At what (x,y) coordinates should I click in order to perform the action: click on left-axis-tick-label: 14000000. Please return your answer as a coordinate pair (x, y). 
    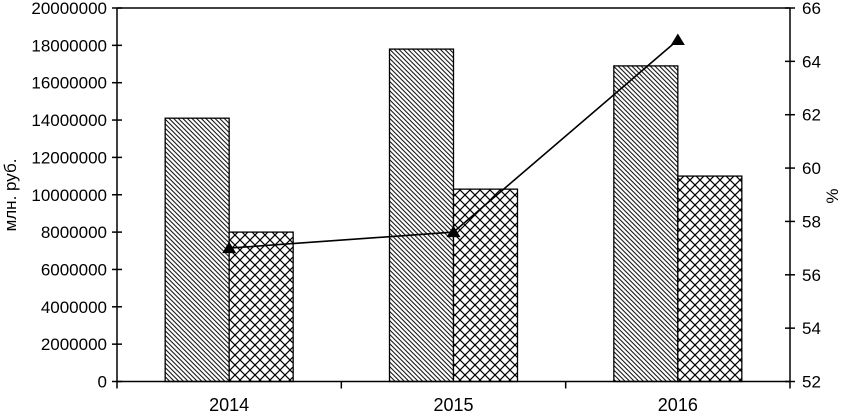
    Looking at the image, I should click on (69, 120).